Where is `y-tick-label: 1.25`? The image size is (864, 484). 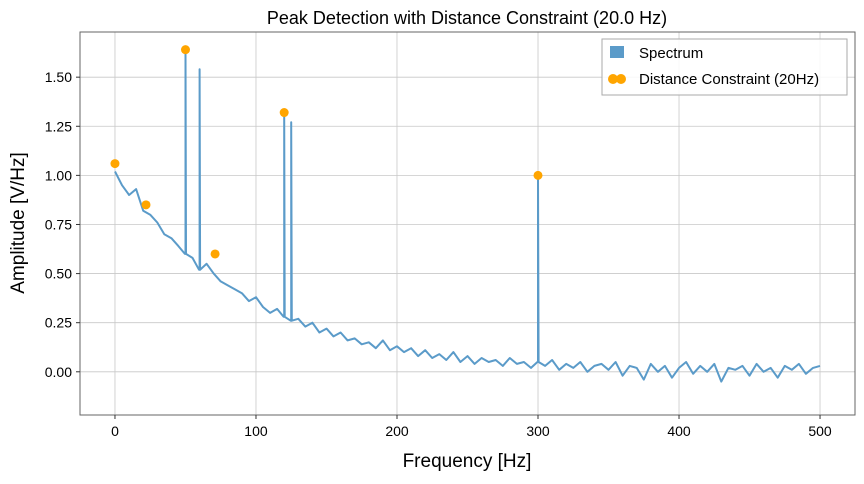 y-tick-label: 1.25 is located at coordinates (58, 126).